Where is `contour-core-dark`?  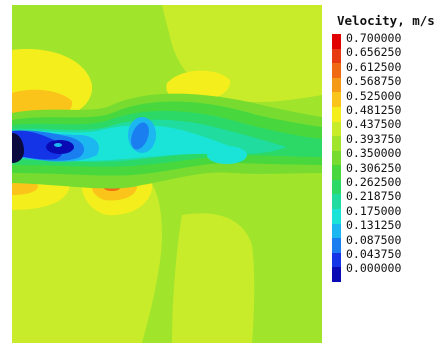
contour-core-dark is located at coordinates (60, 147).